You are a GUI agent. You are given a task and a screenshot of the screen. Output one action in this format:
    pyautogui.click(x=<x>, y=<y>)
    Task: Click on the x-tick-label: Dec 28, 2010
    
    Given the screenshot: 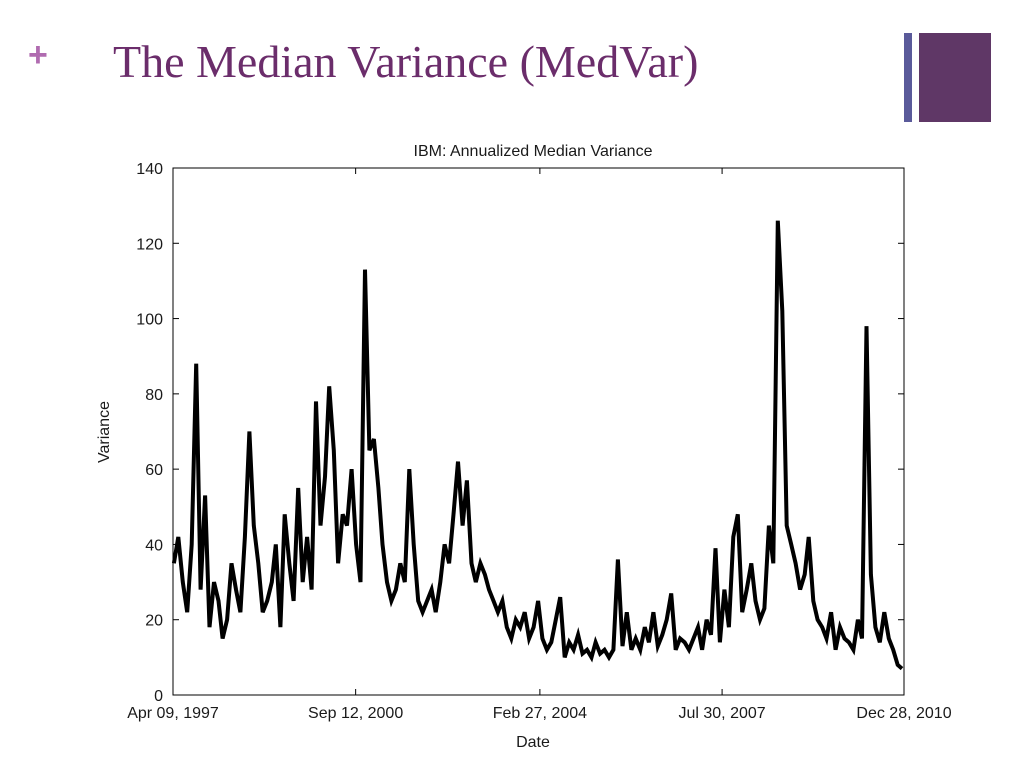 What is the action you would take?
    pyautogui.click(x=903, y=713)
    